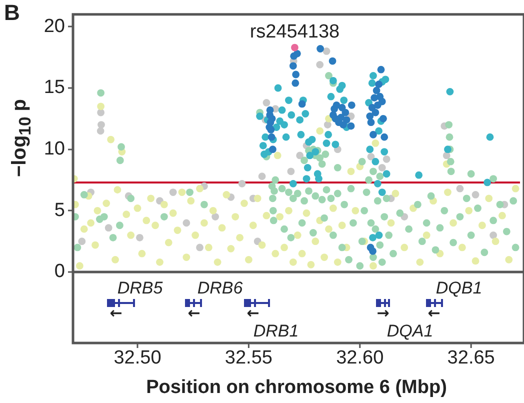 The width and height of the screenshot is (524, 403). What do you see at coordinates (248, 358) in the screenshot?
I see `x-tick-label: 32.55` at bounding box center [248, 358].